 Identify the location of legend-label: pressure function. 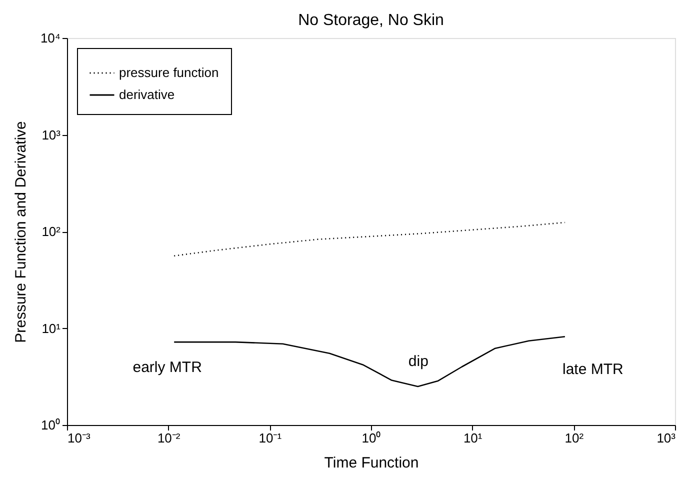
(169, 72).